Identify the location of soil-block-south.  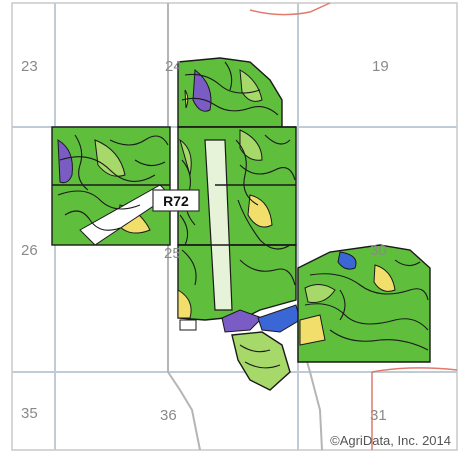
(261, 361).